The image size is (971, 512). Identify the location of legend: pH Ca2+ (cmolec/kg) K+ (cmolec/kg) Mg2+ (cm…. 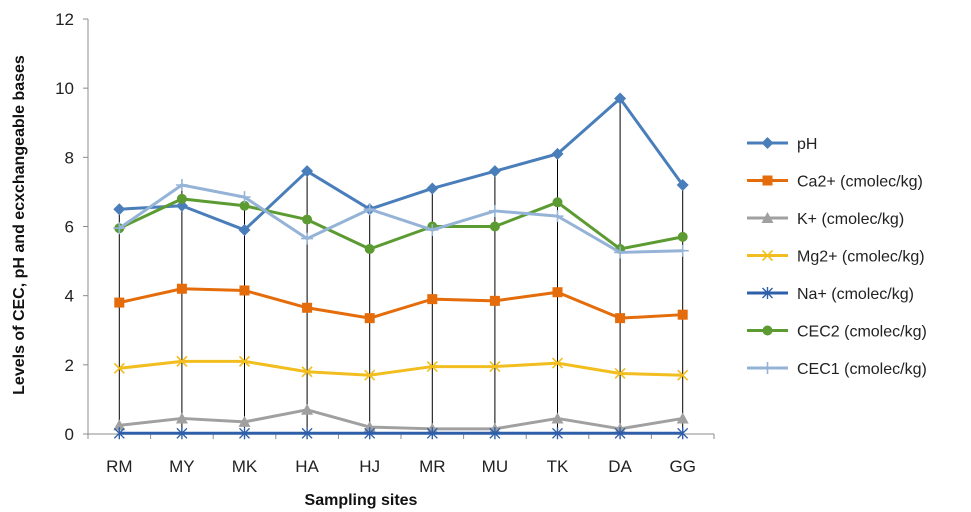
(837, 257).